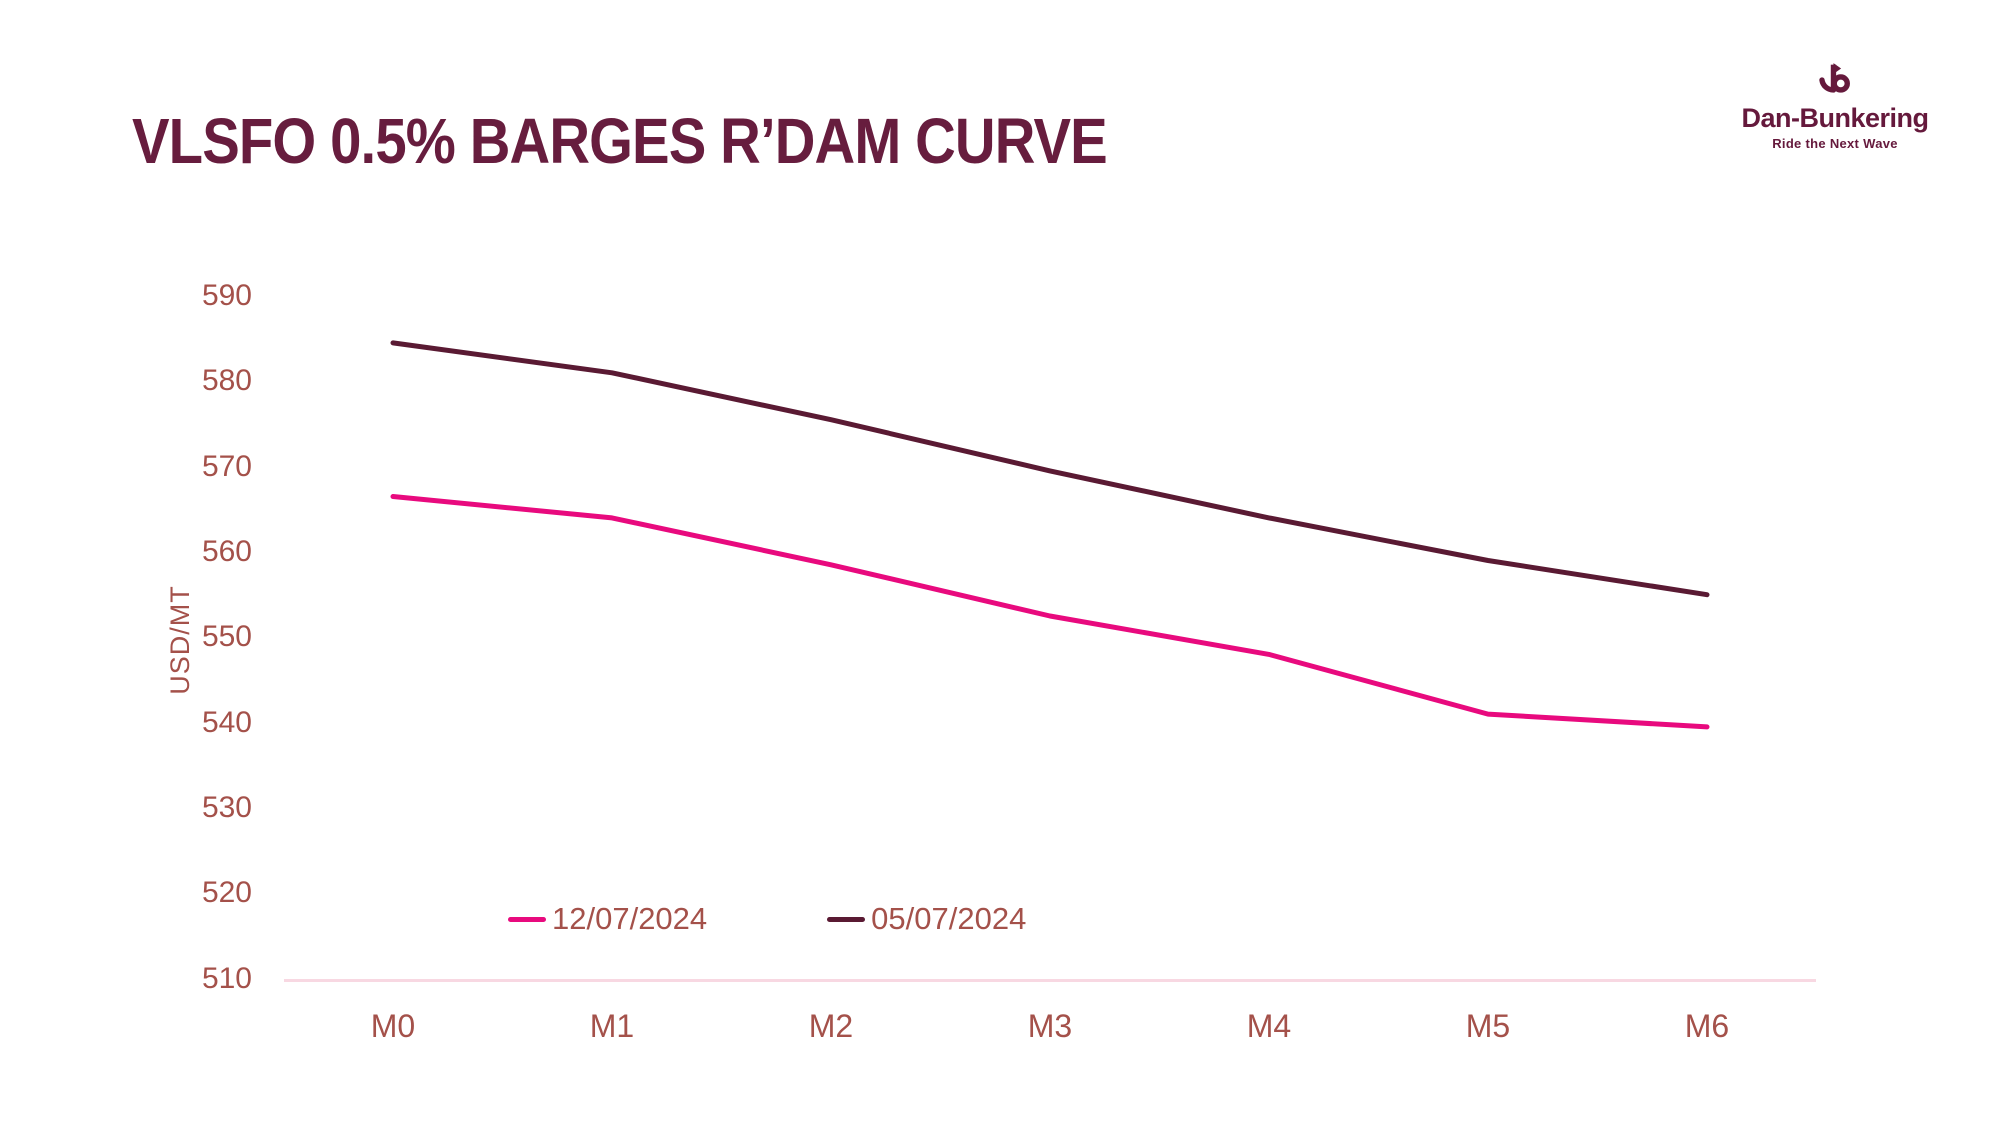 The width and height of the screenshot is (2000, 1125). I want to click on series-line-12-07-2024, so click(1050, 612).